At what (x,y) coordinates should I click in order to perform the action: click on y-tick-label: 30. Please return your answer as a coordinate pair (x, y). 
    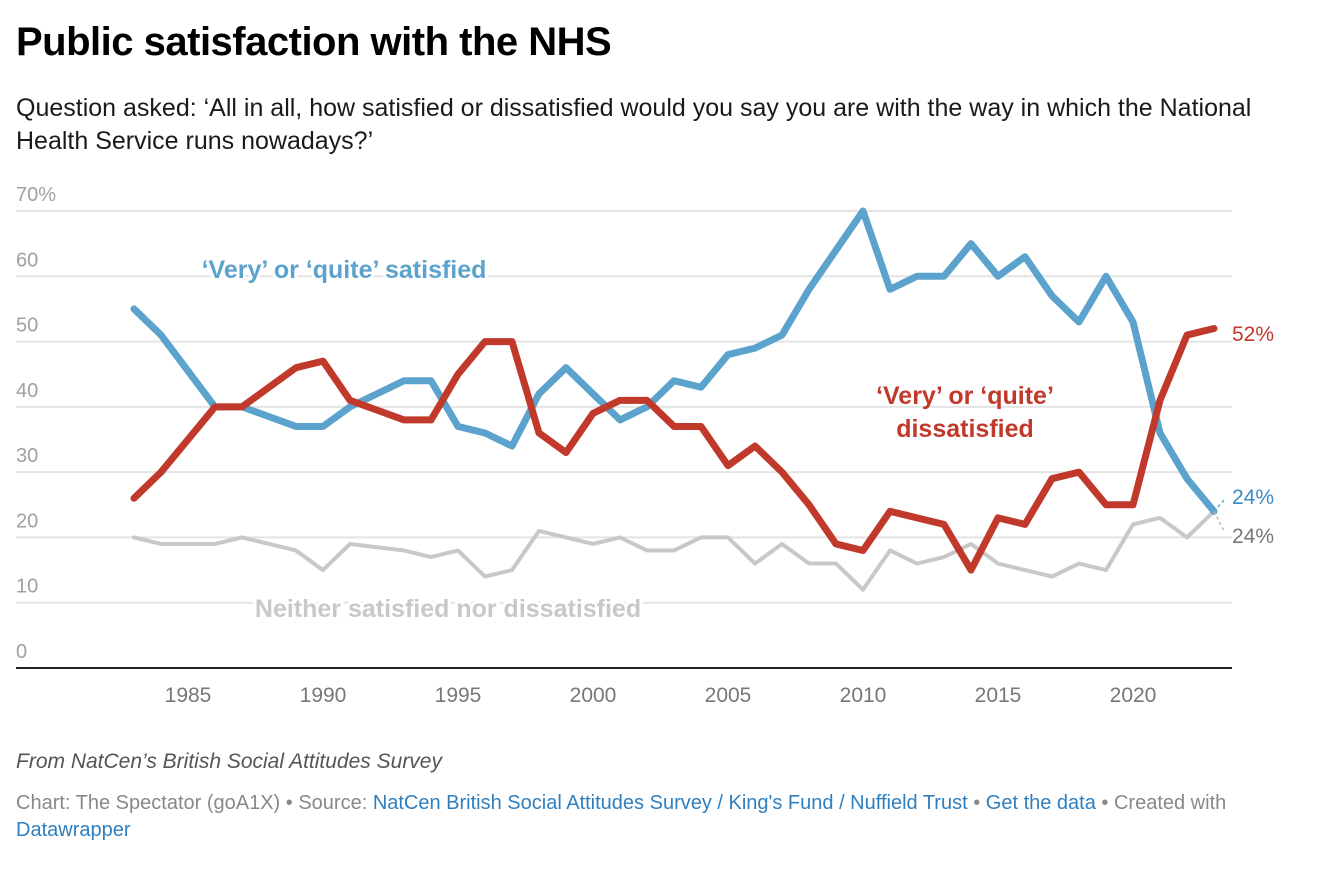
    Looking at the image, I should click on (27, 456).